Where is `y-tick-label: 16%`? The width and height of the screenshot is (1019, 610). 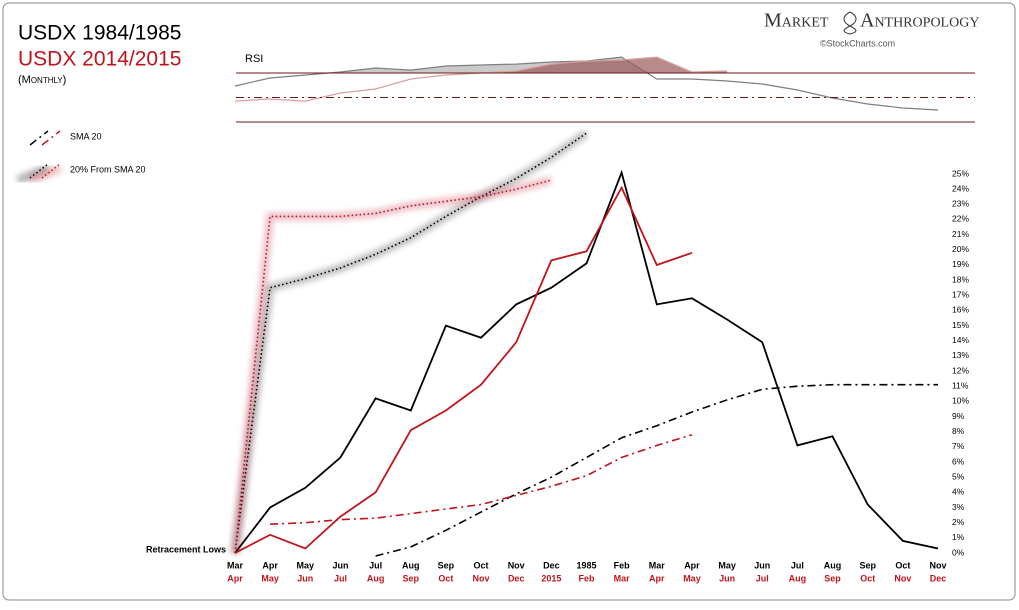 y-tick-label: 16% is located at coordinates (960, 310).